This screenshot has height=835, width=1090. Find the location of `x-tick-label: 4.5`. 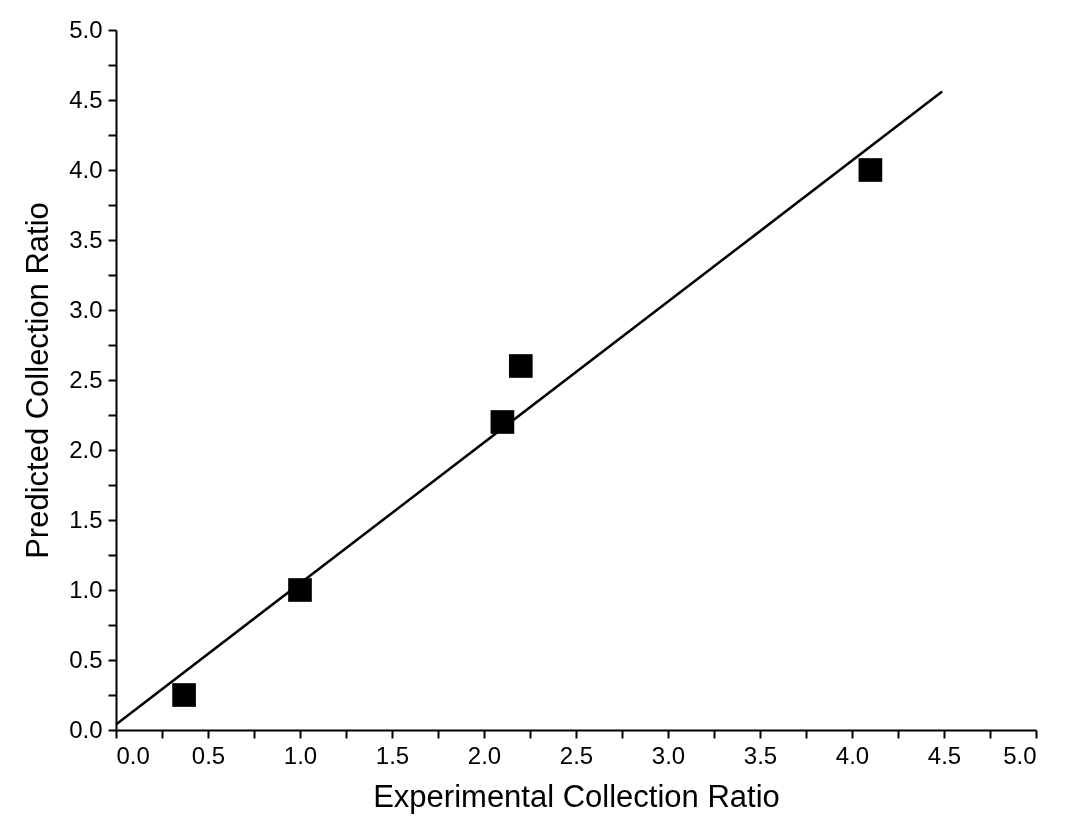

x-tick-label: 4.5 is located at coordinates (944, 755).